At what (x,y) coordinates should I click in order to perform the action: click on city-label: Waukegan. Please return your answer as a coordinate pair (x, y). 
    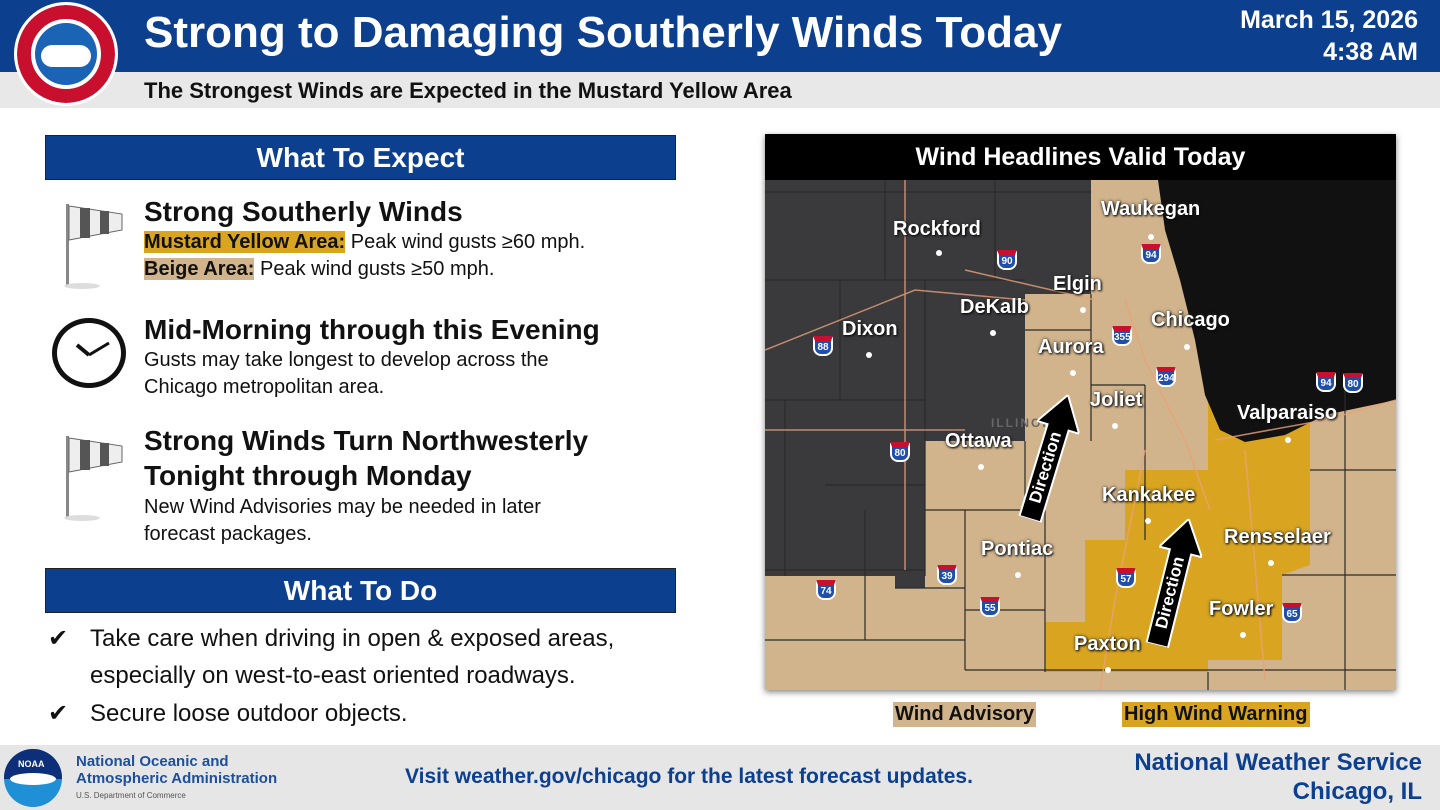
    Looking at the image, I should click on (1151, 209).